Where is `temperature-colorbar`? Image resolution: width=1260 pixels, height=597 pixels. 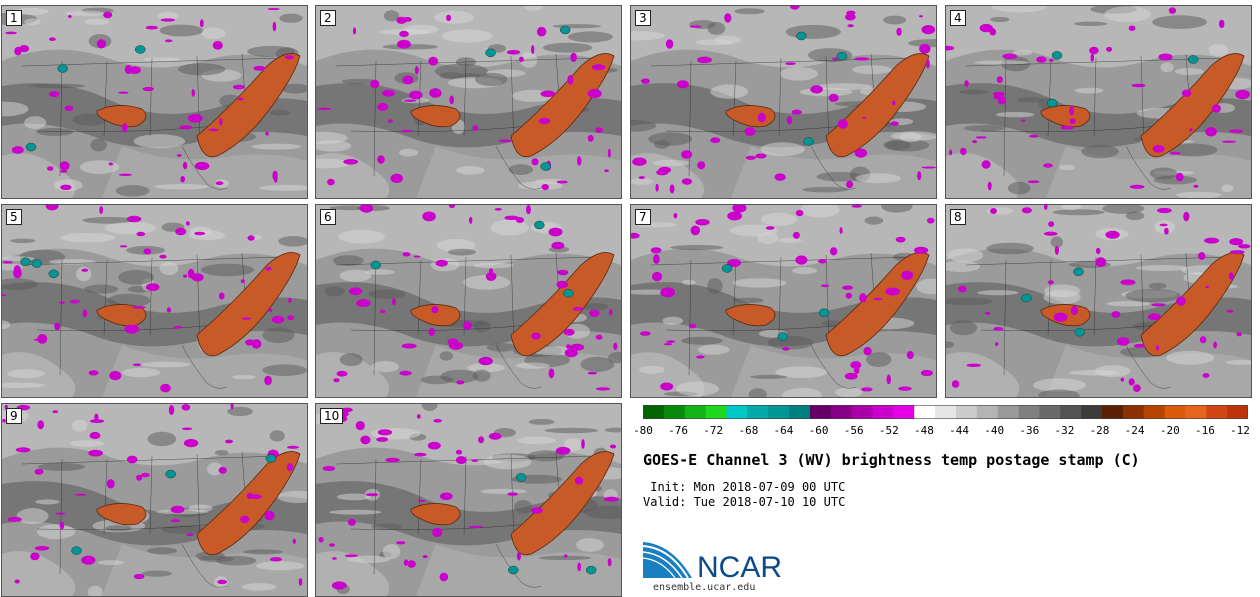 temperature-colorbar is located at coordinates (945, 412).